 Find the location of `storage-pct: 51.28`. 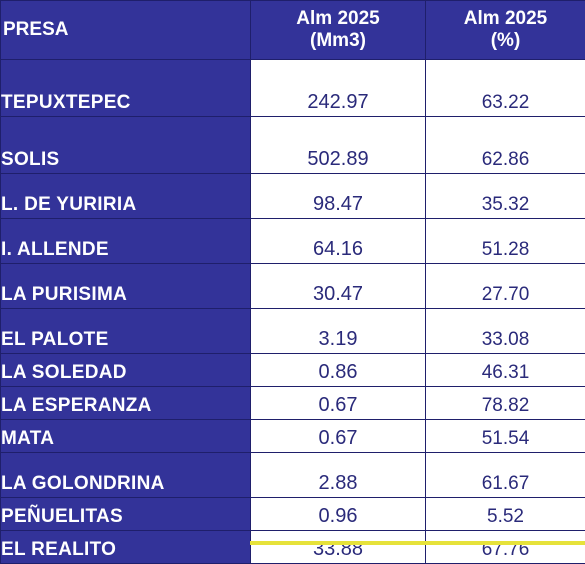

storage-pct: 51.28 is located at coordinates (505, 241).